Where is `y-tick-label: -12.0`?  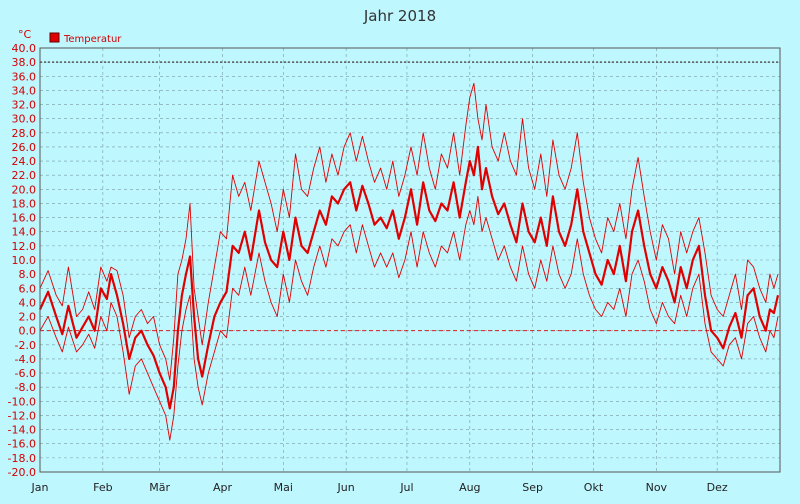
y-tick-label: -12.0 is located at coordinates (22, 415).